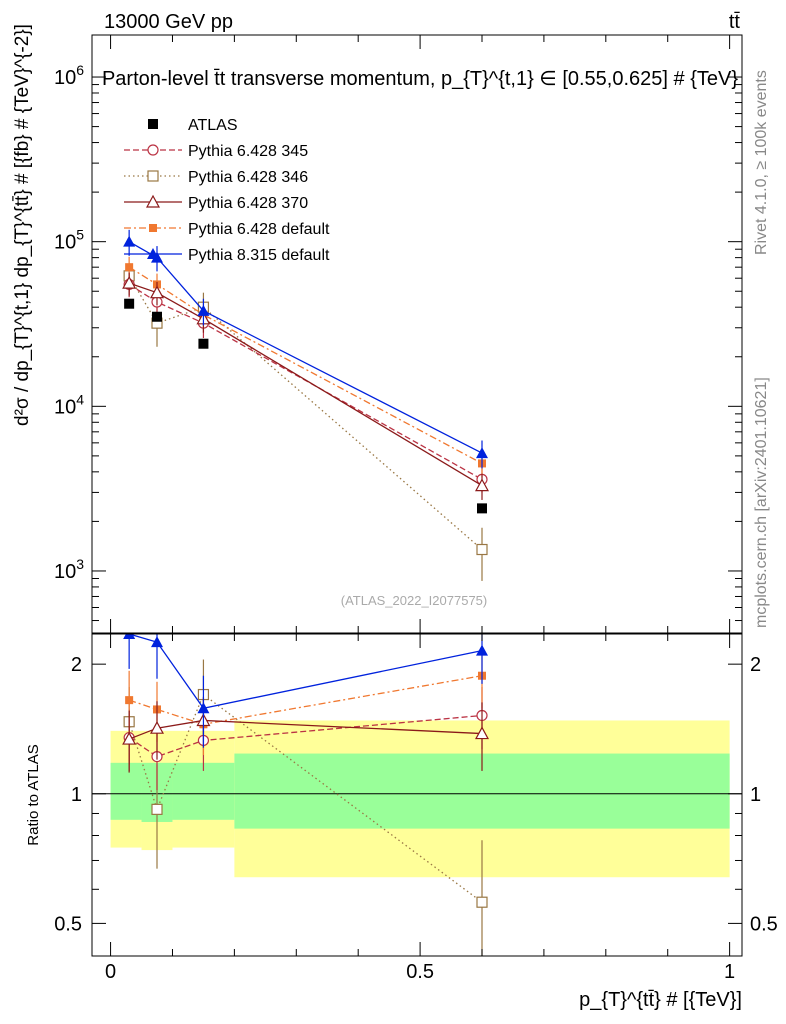 This screenshot has width=786, height=1024. Describe the element at coordinates (153, 253) in the screenshot. I see `legend-marker-pythia-8-315-default` at that location.